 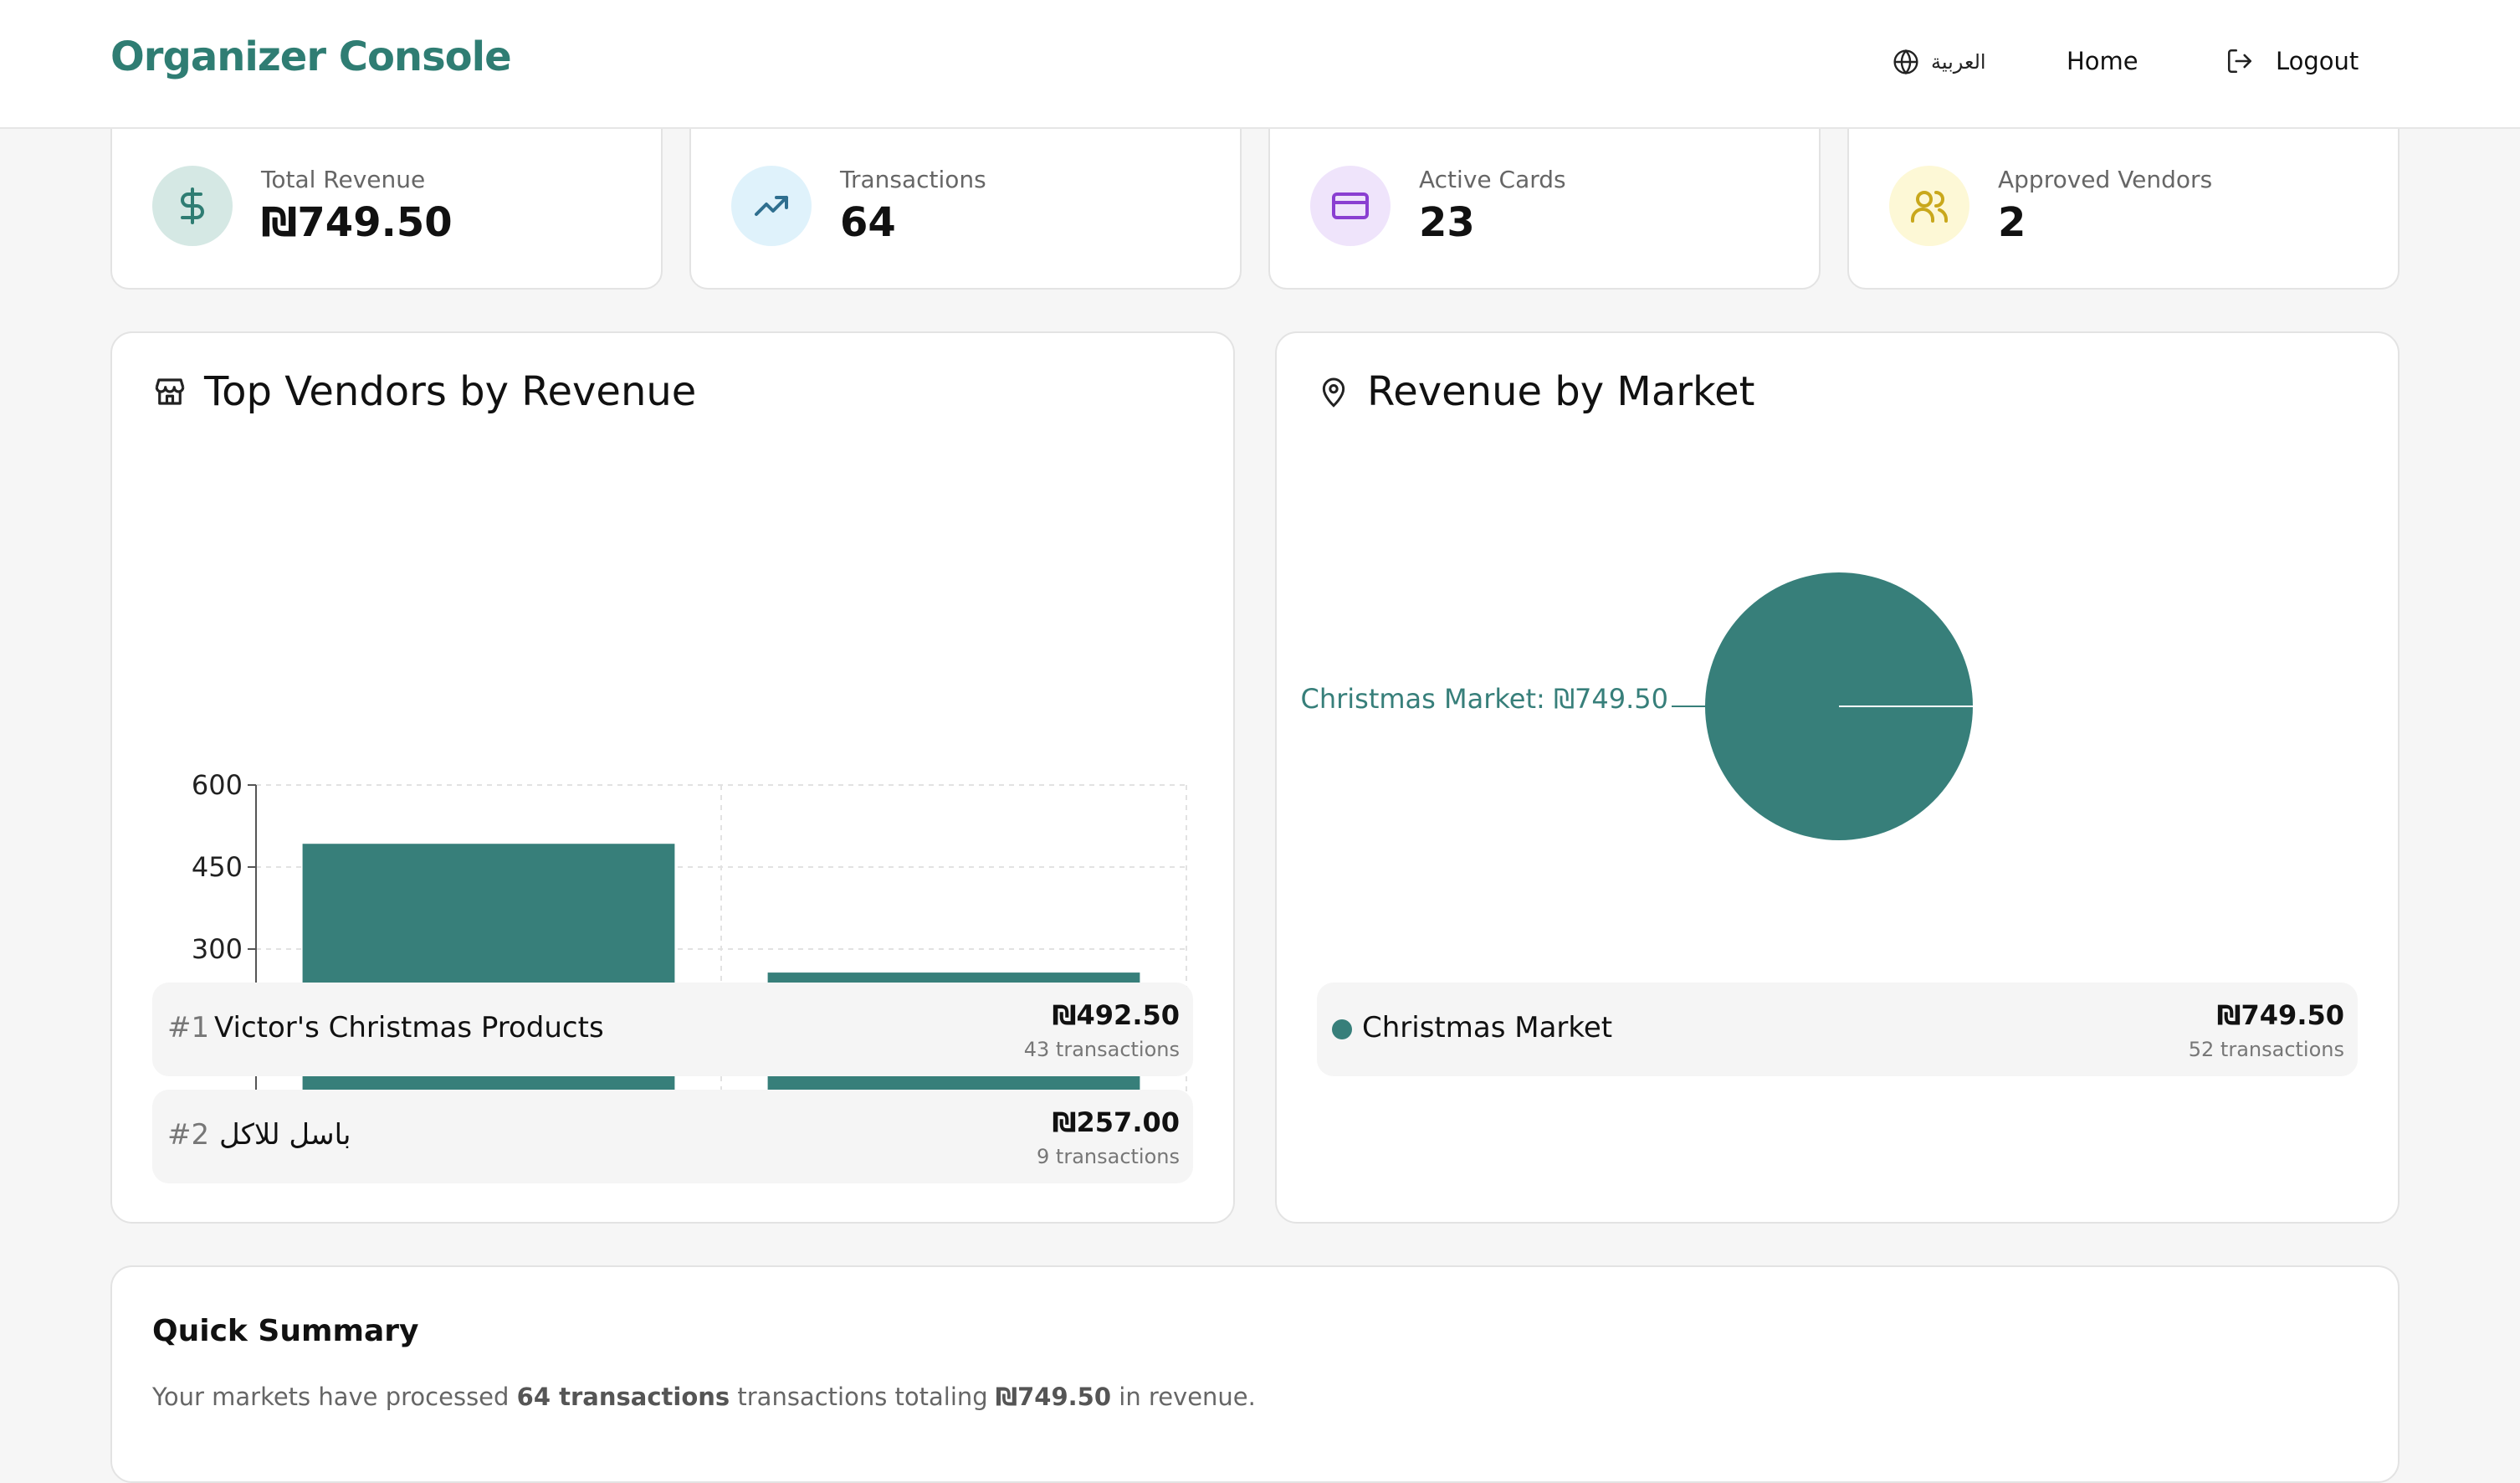 What do you see at coordinates (1342, 1029) in the screenshot?
I see `market-color-dot` at bounding box center [1342, 1029].